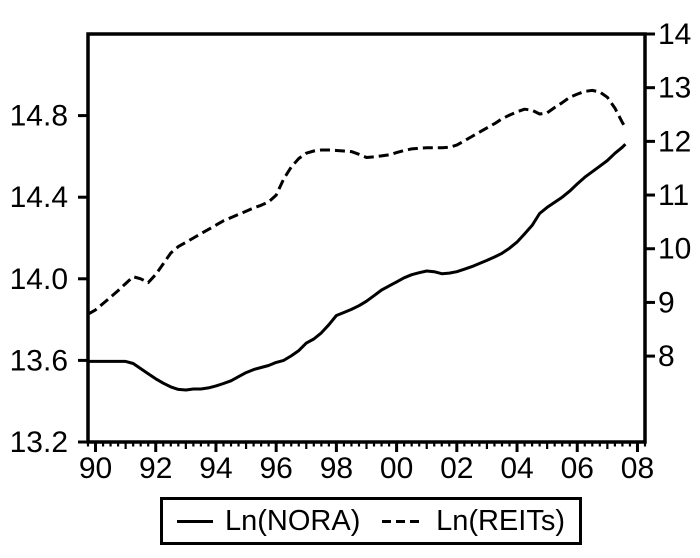 This screenshot has width=700, height=558. I want to click on x-axis-label: 00, so click(396, 468).